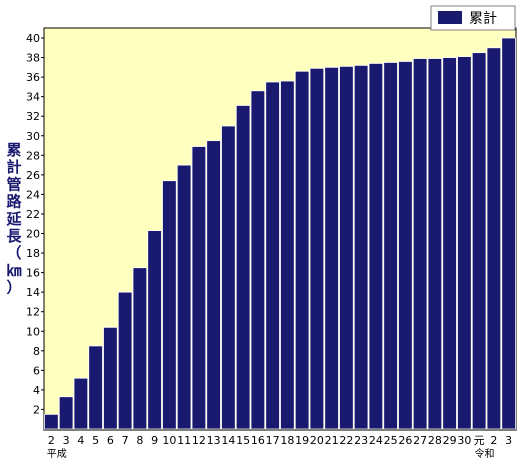  Describe the element at coordinates (376, 440) in the screenshot. I see `x-tick-label: 24` at that location.